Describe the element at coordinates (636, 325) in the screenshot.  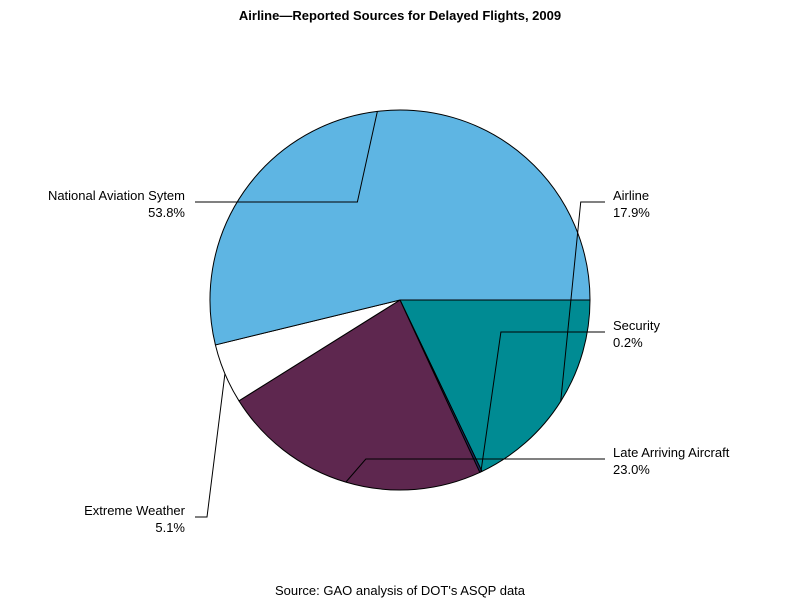
I see `slice-label-security: Security` at that location.